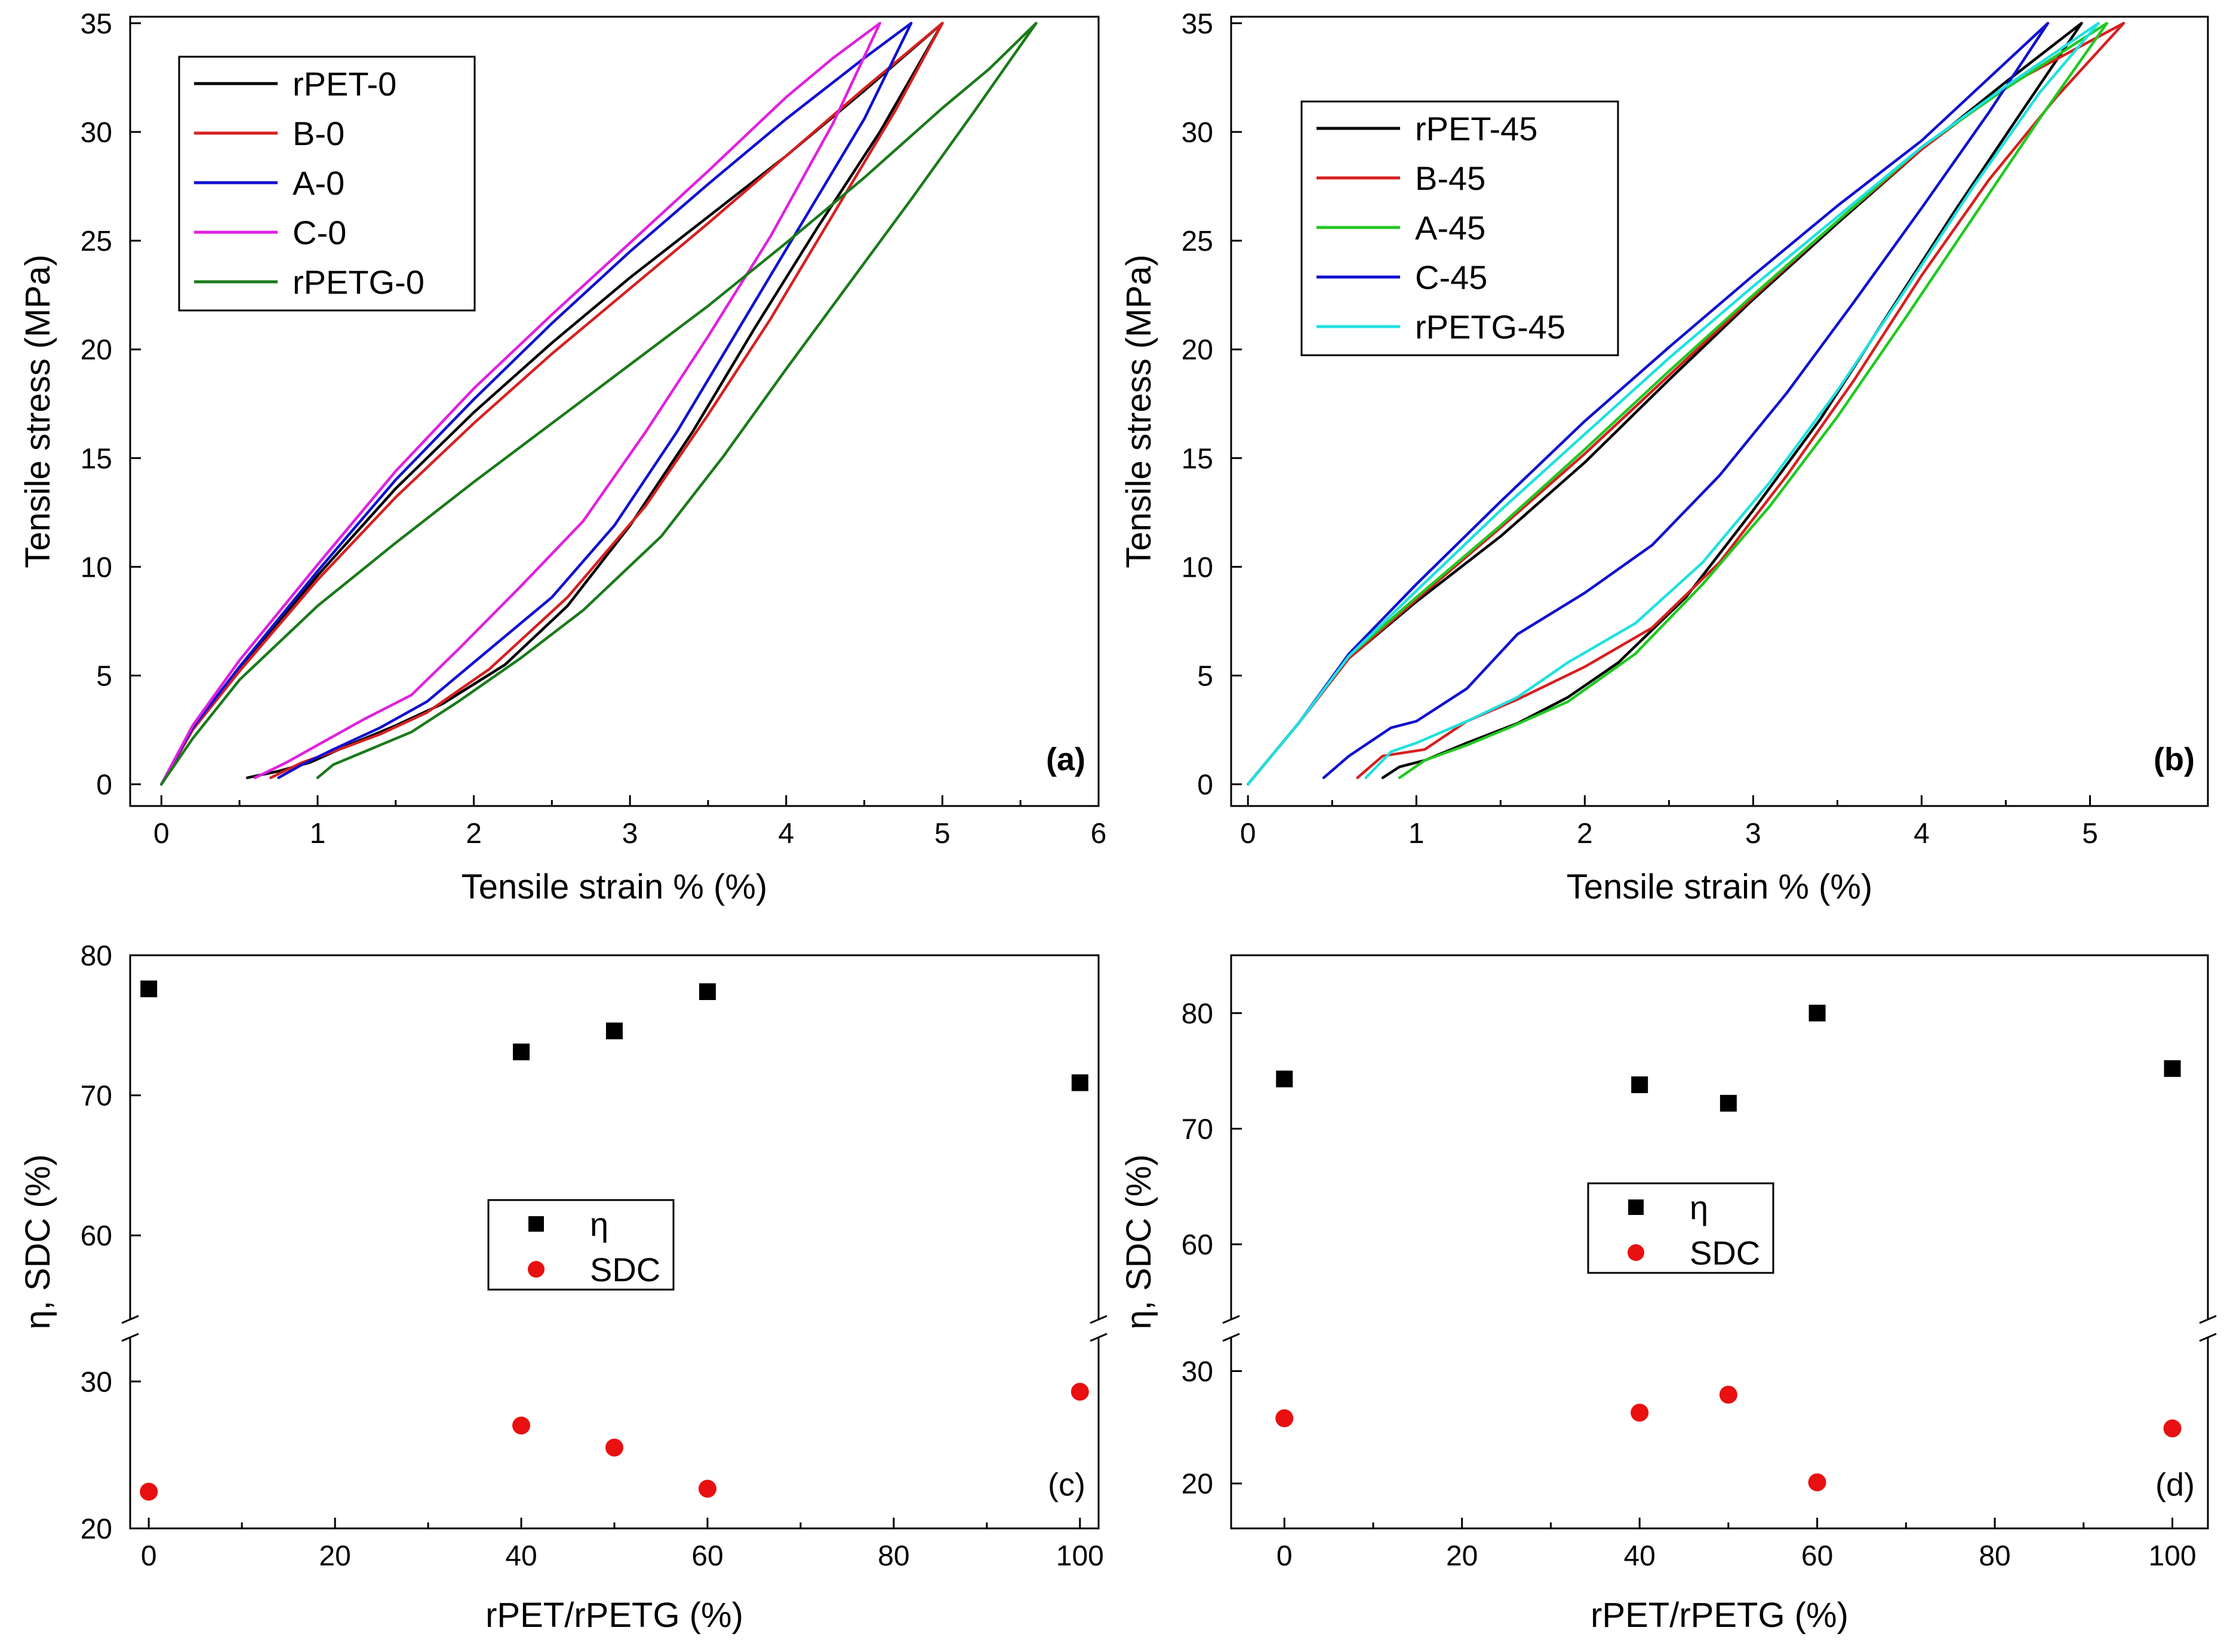 The width and height of the screenshot is (2227, 1652). Describe the element at coordinates (359, 282) in the screenshot. I see `legend-label: rPETG-0` at that location.